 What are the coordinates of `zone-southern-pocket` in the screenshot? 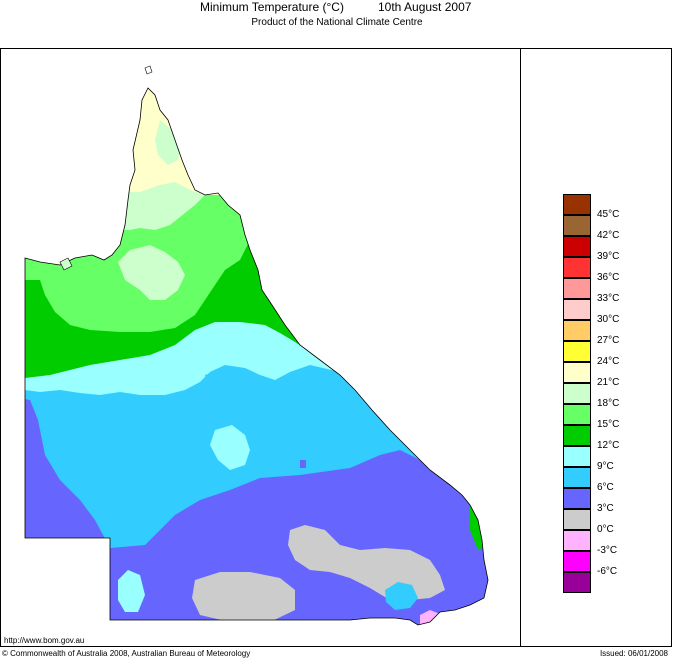 It's located at (401, 596).